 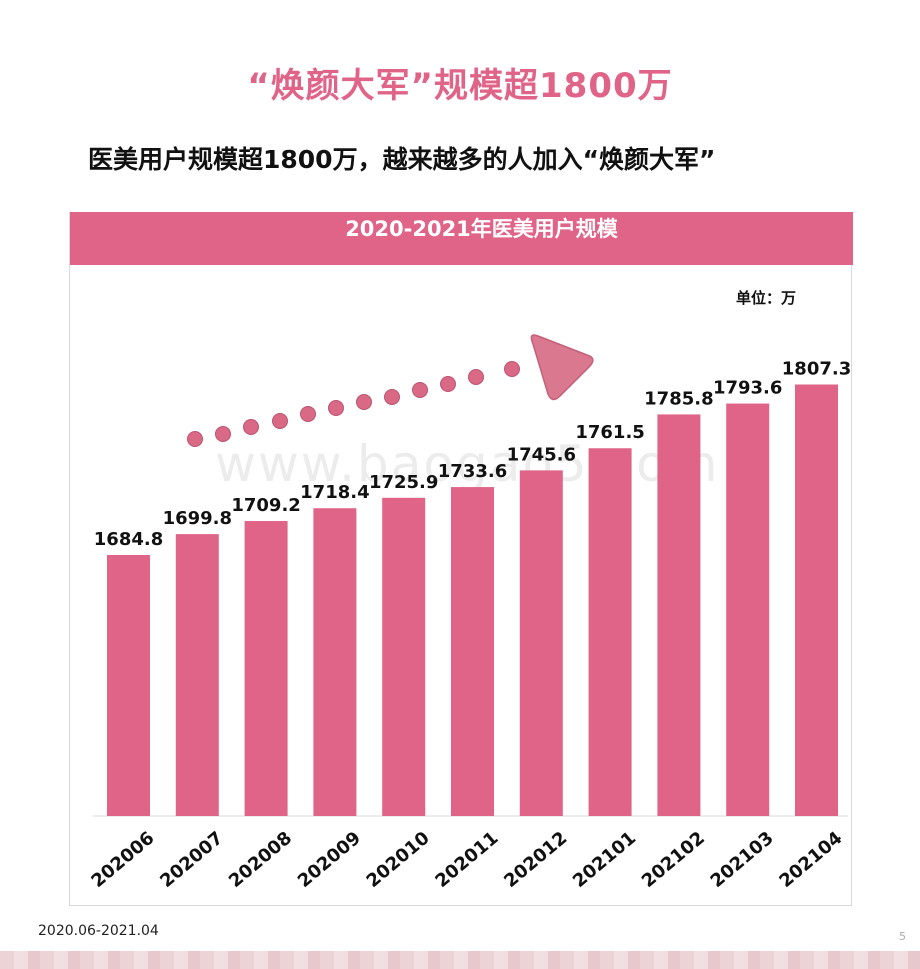 I want to click on unit-label: 单位：万, so click(x=766, y=298).